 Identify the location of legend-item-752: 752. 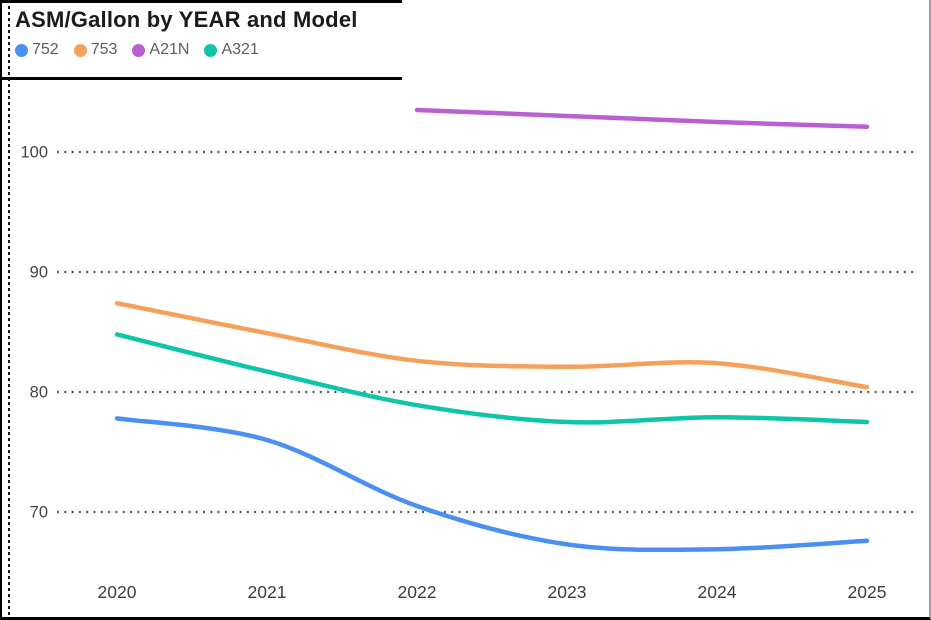
(37, 50).